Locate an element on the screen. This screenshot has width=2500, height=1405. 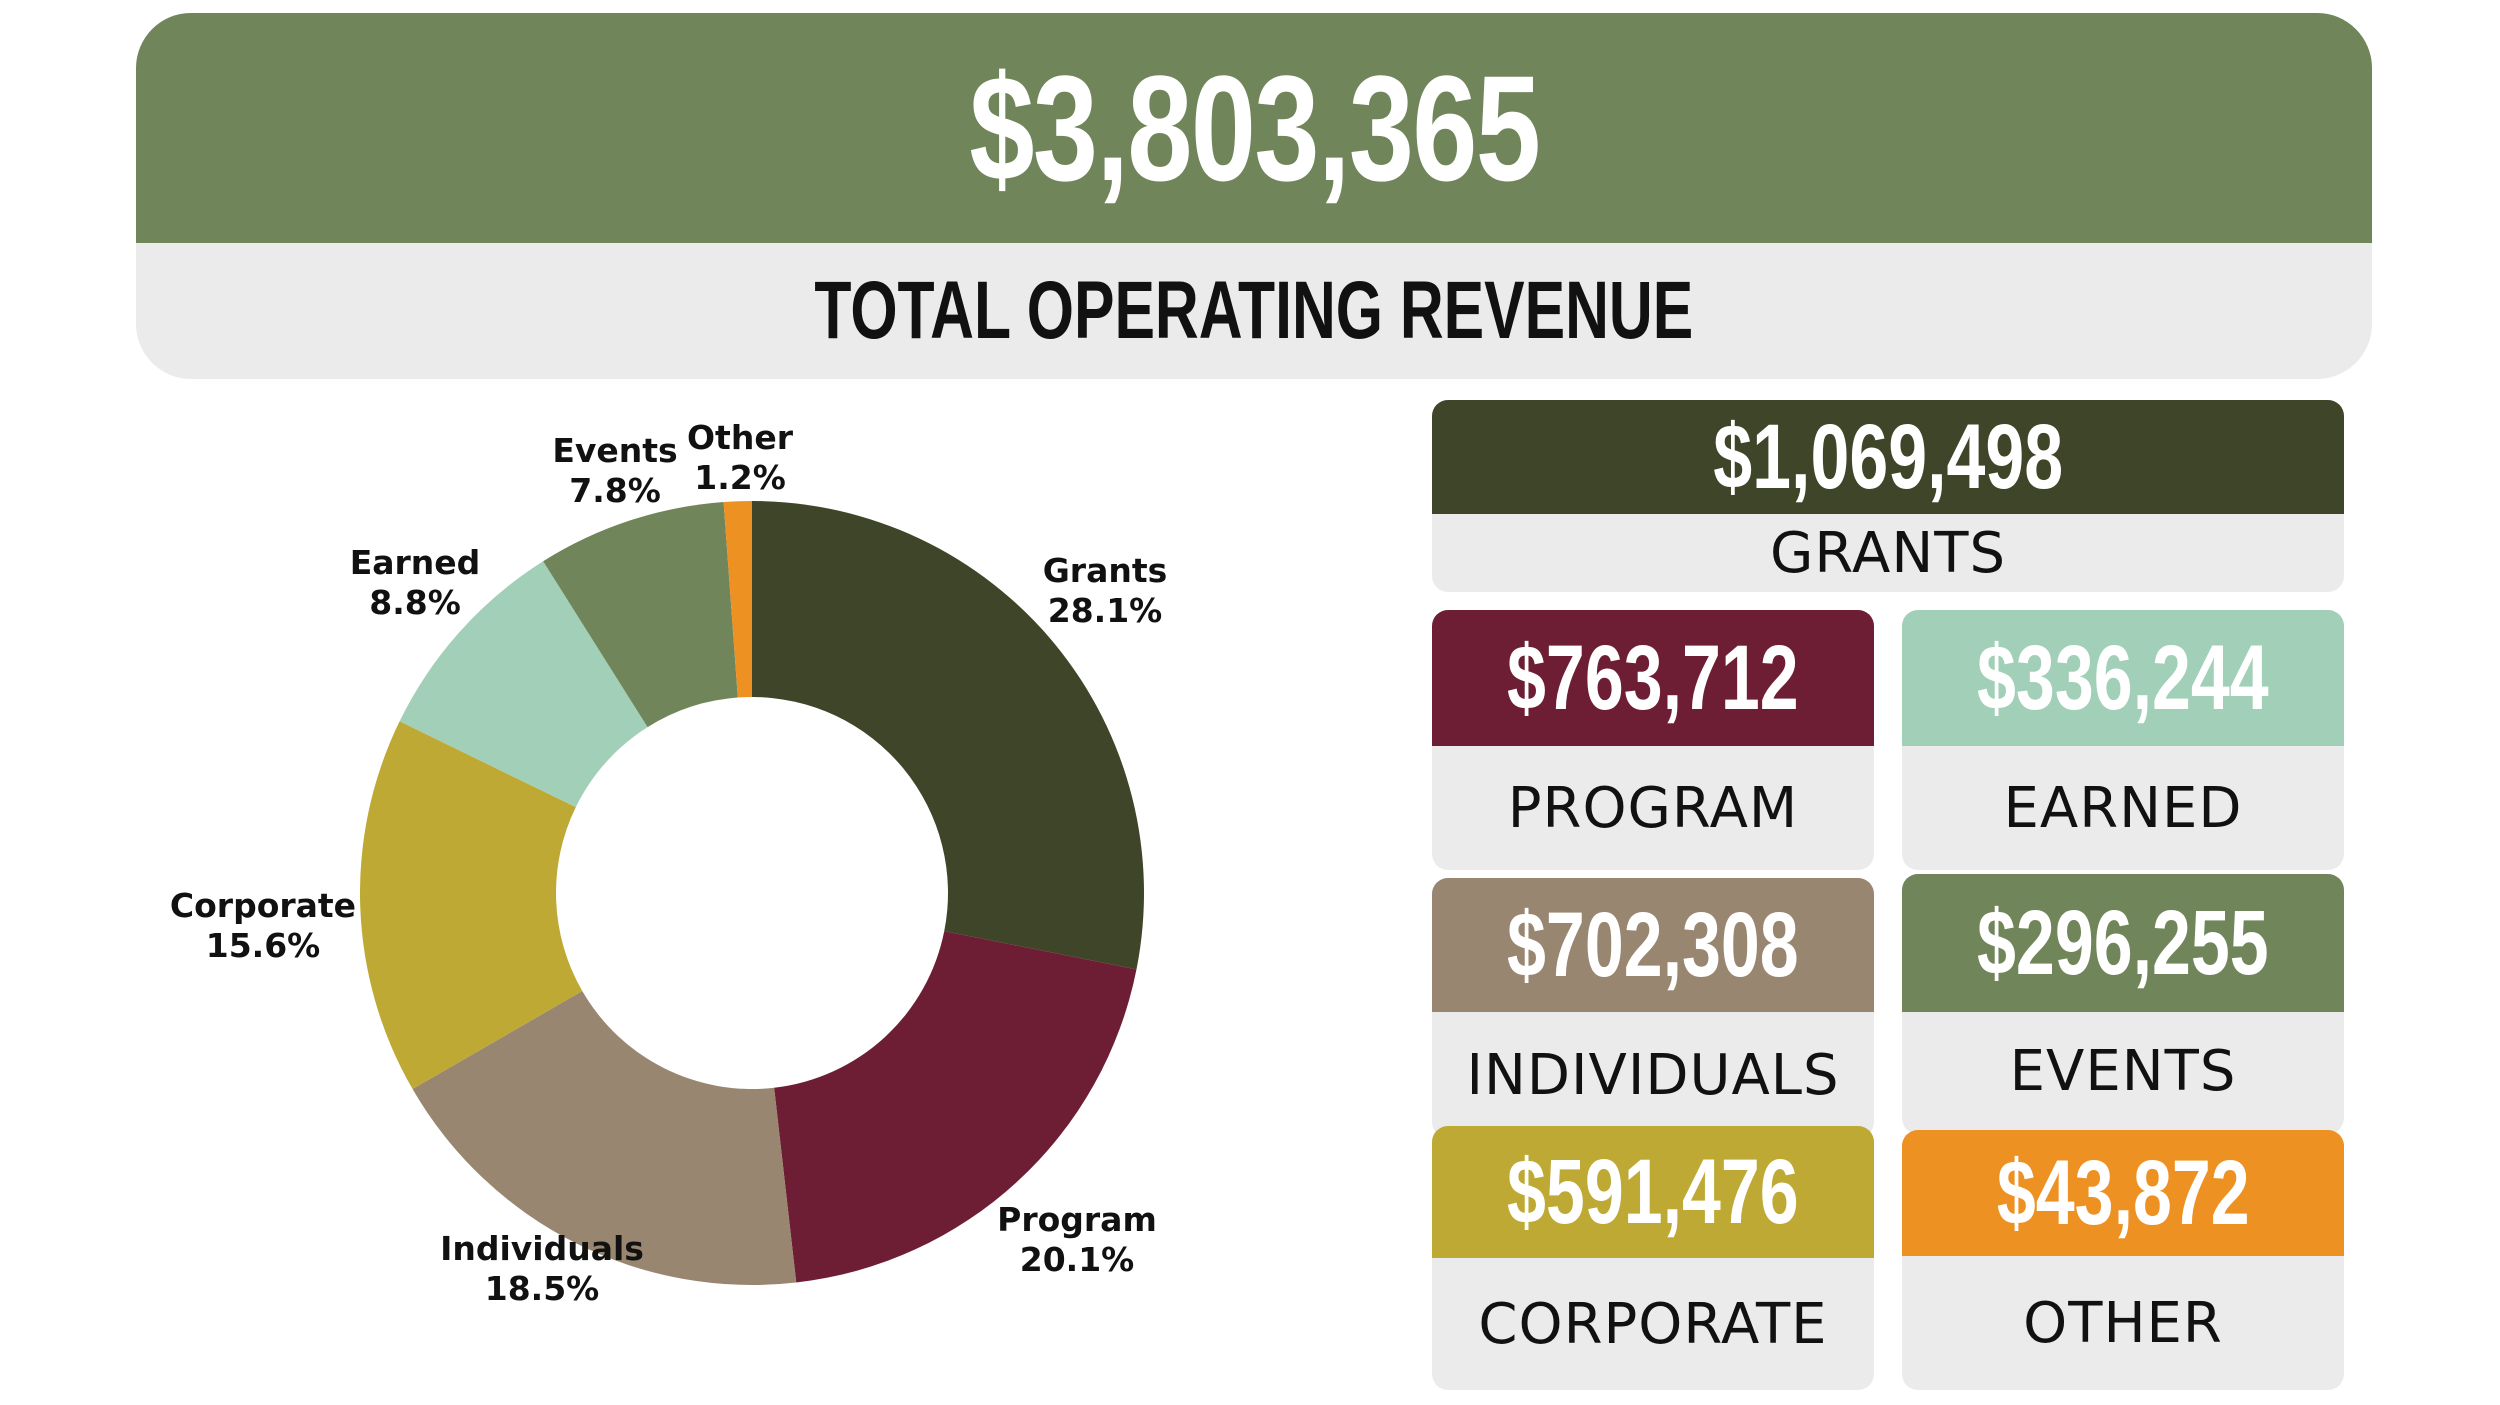
earned-card-header: $336,244 is located at coordinates (2123, 678).